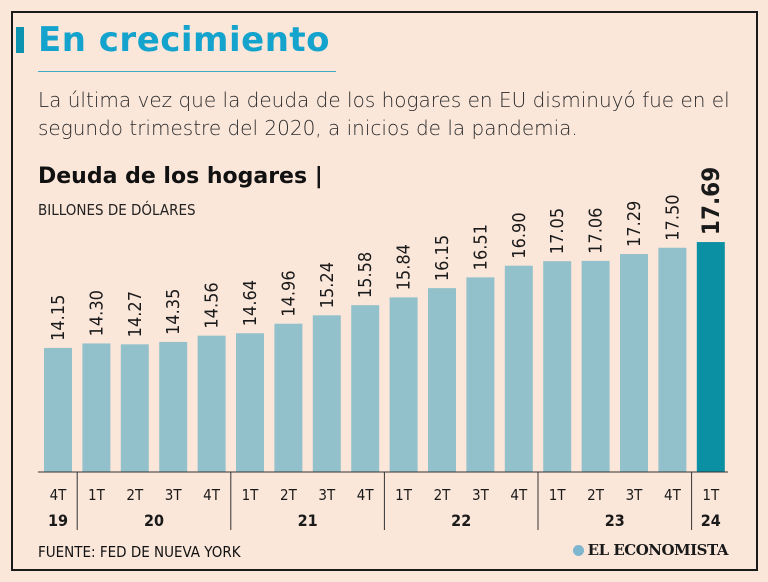 The width and height of the screenshot is (768, 582). What do you see at coordinates (461, 520) in the screenshot?
I see `year-tick-label: 22` at bounding box center [461, 520].